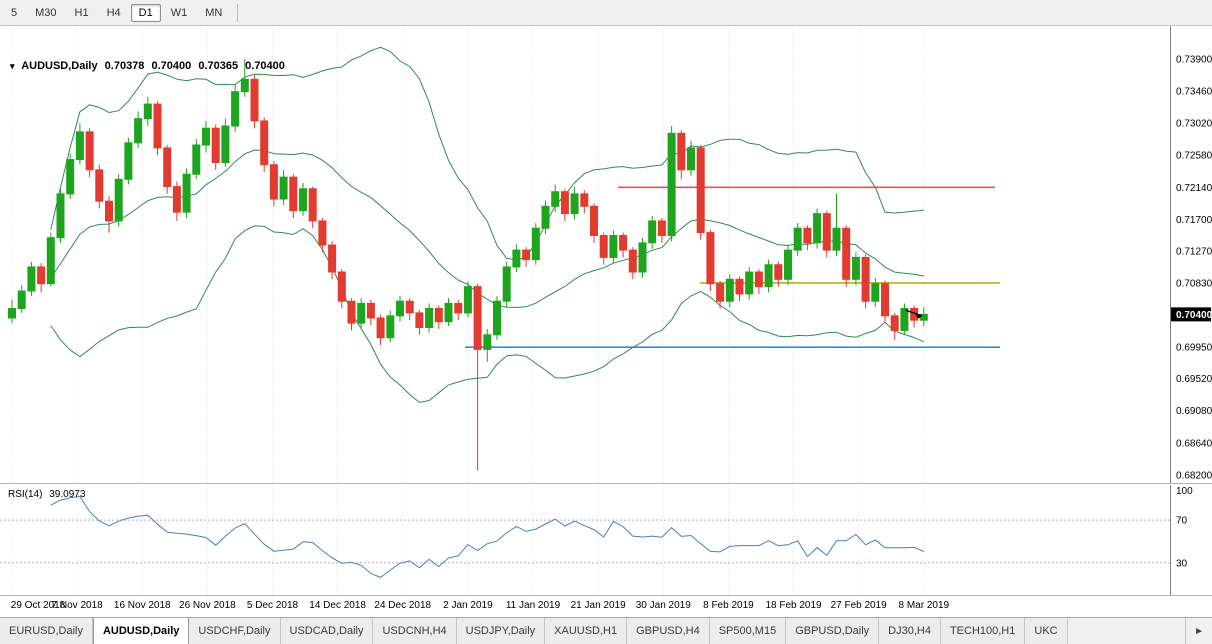 The image size is (1212, 644). What do you see at coordinates (1194, 220) in the screenshot?
I see `svg-text: 0.71700` at bounding box center [1194, 220].